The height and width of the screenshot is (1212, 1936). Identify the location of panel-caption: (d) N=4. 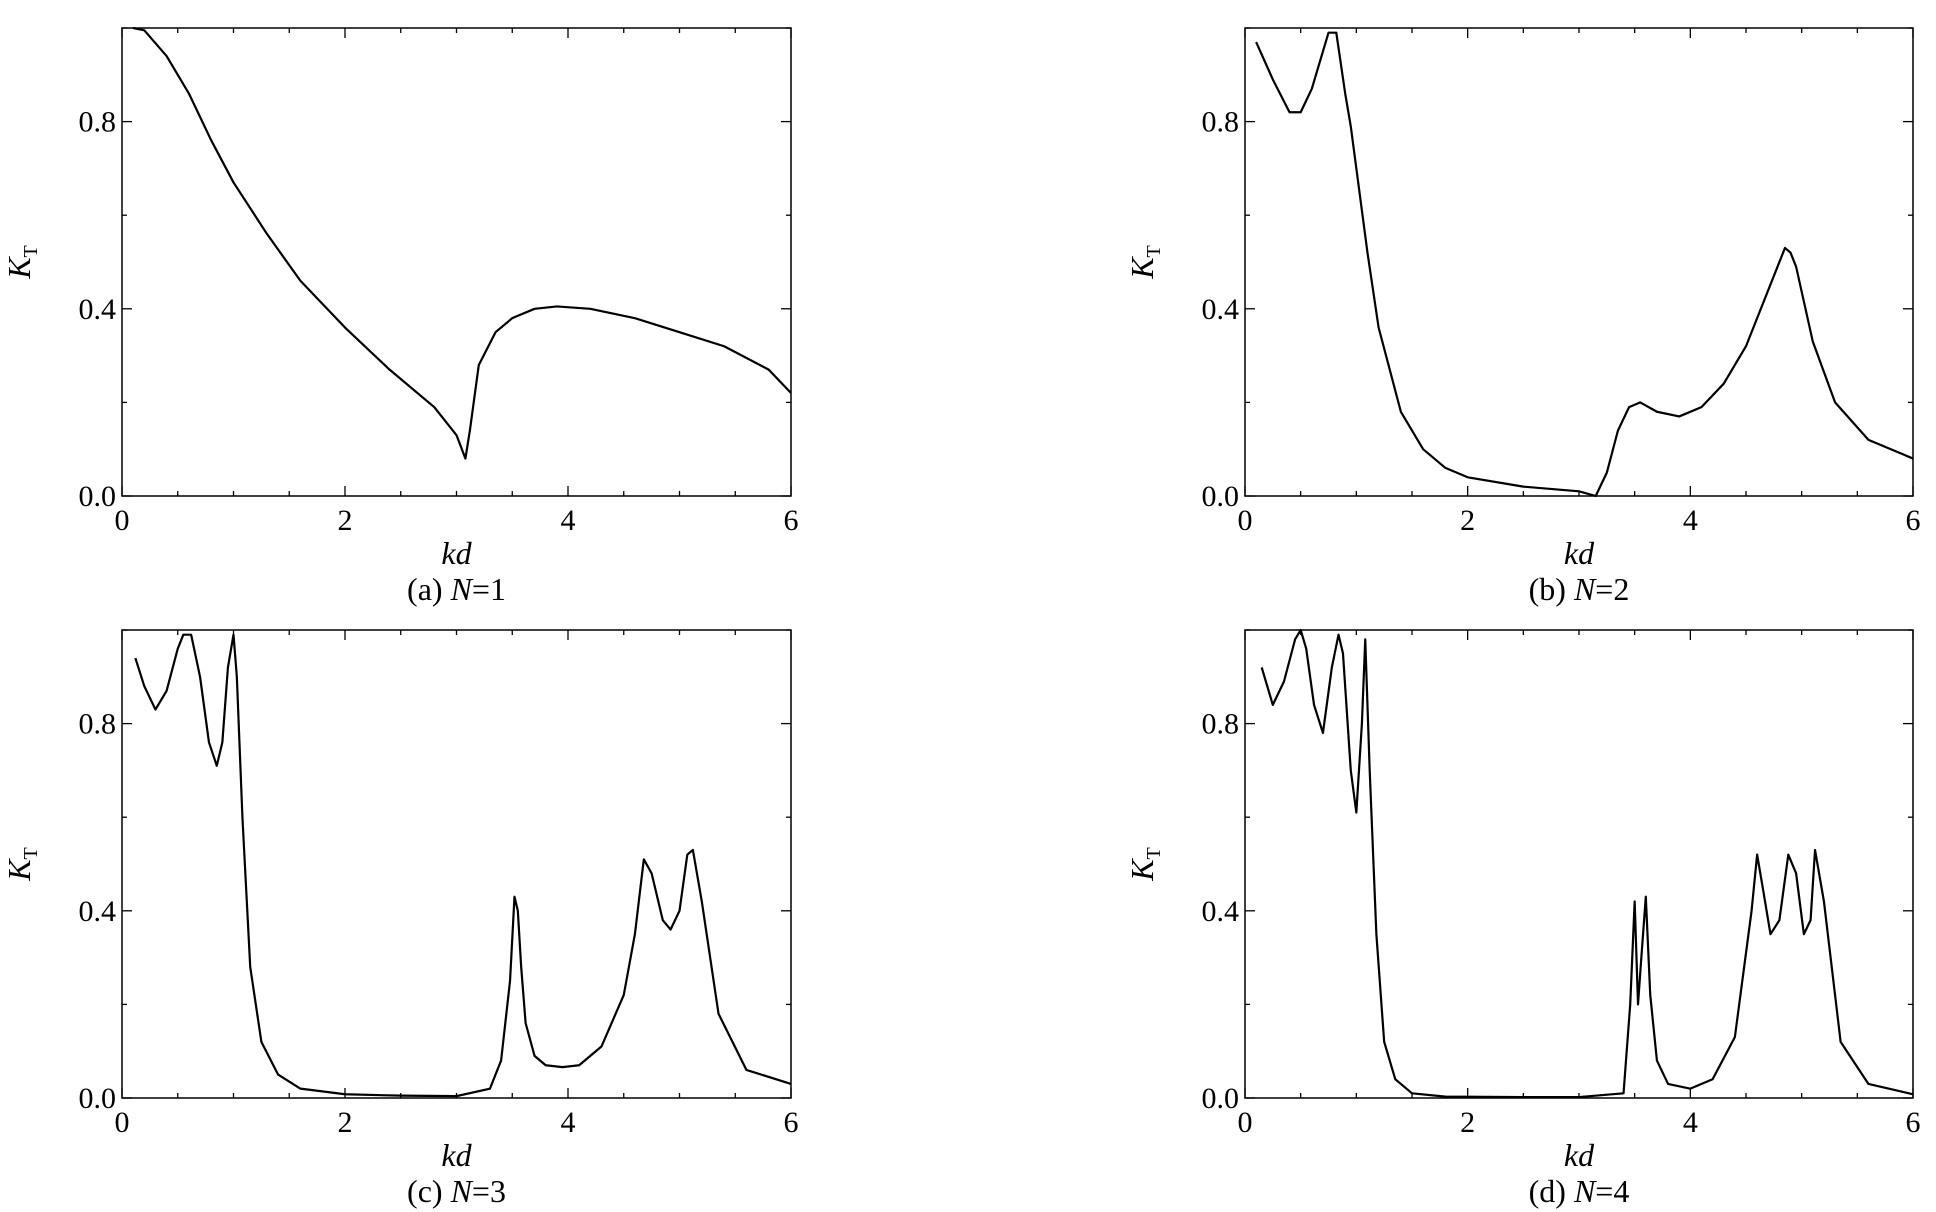
(1579, 1191).